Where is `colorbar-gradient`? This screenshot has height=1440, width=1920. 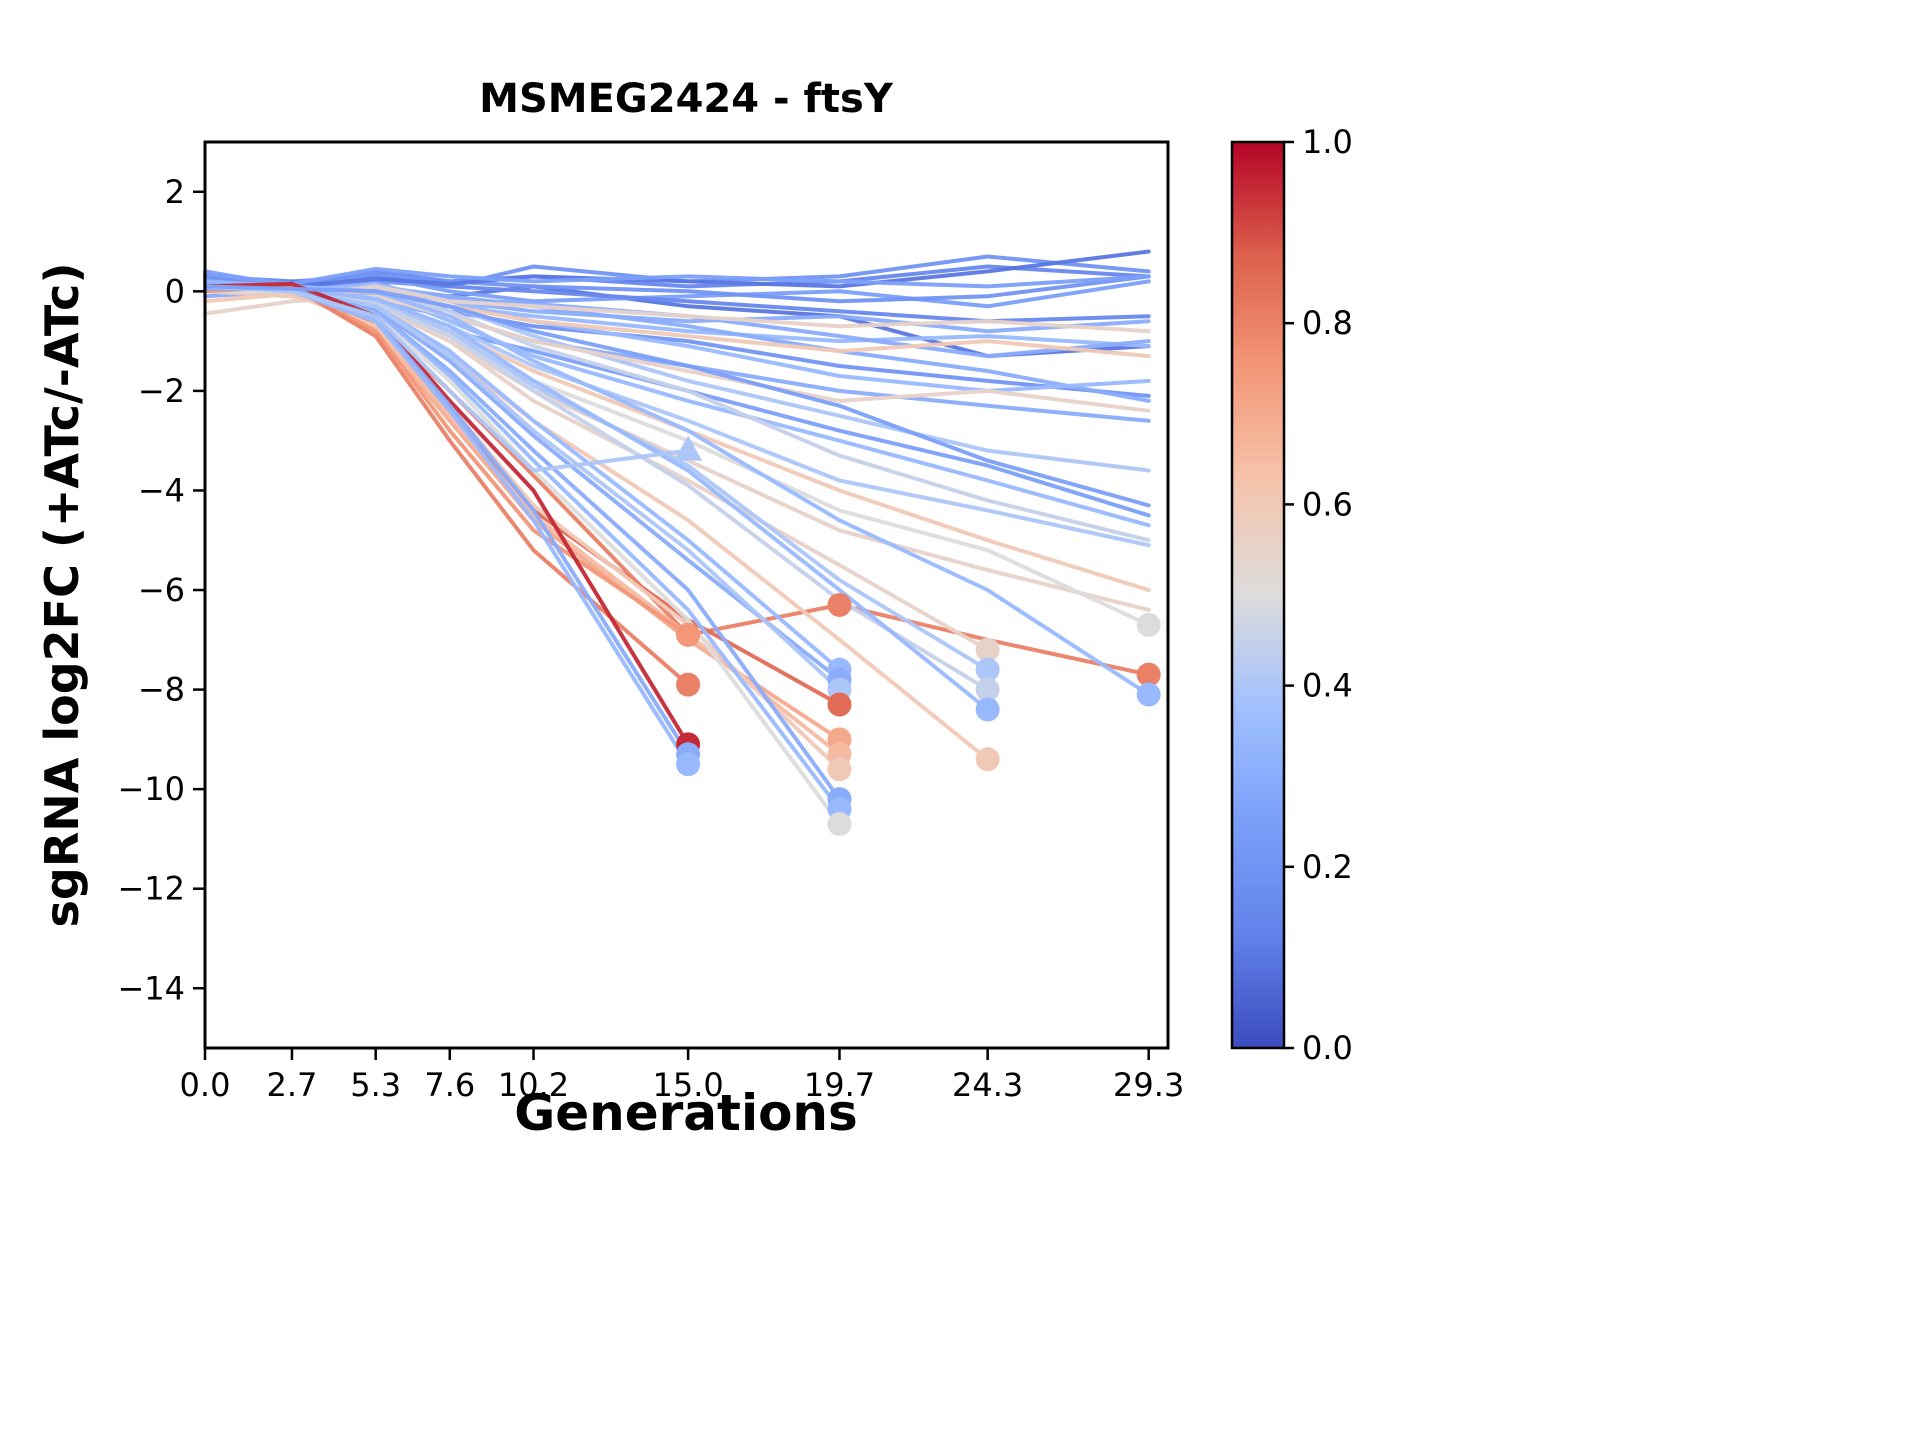 colorbar-gradient is located at coordinates (1258, 595).